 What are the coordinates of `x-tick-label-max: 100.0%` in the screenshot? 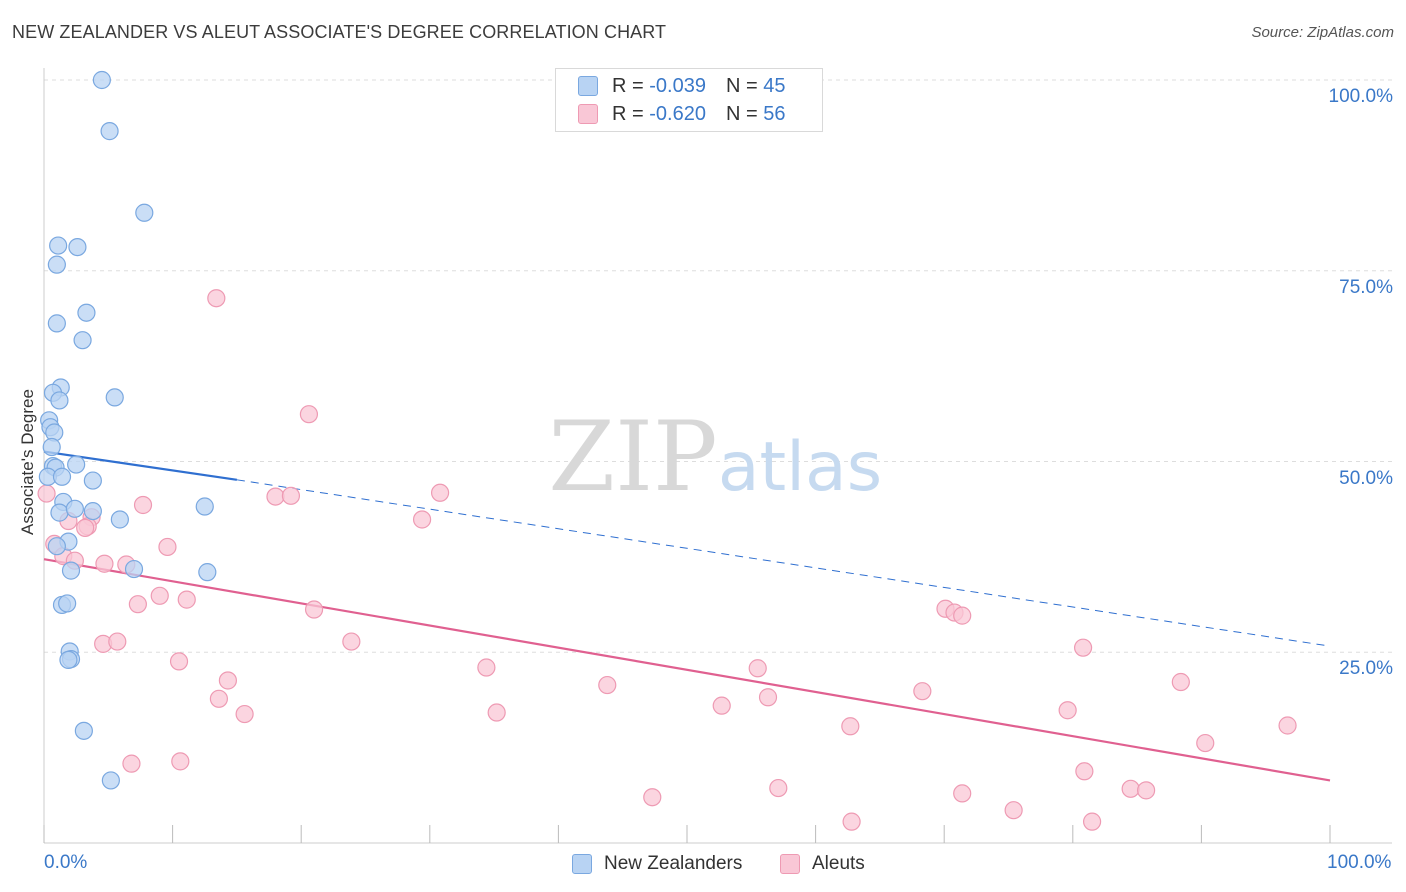 It's located at (1359, 862).